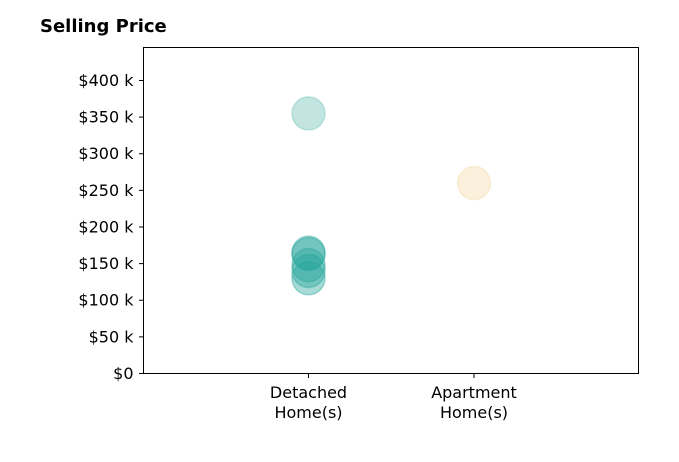 The height and width of the screenshot is (462, 679). I want to click on y-tick-label: $300 k, so click(106, 153).